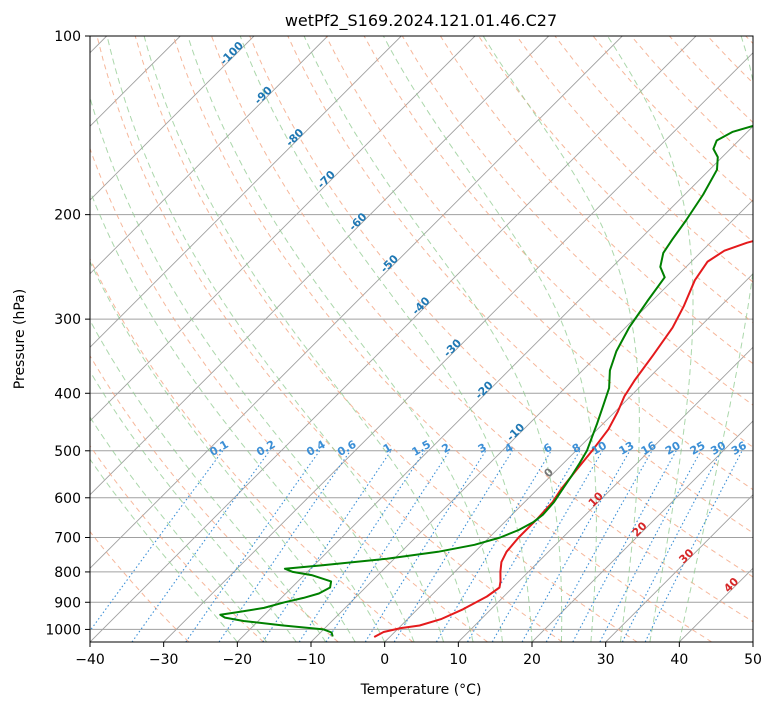 This screenshot has width=775, height=708. What do you see at coordinates (67, 452) in the screenshot?
I see `y-tick-label: 500` at bounding box center [67, 452].